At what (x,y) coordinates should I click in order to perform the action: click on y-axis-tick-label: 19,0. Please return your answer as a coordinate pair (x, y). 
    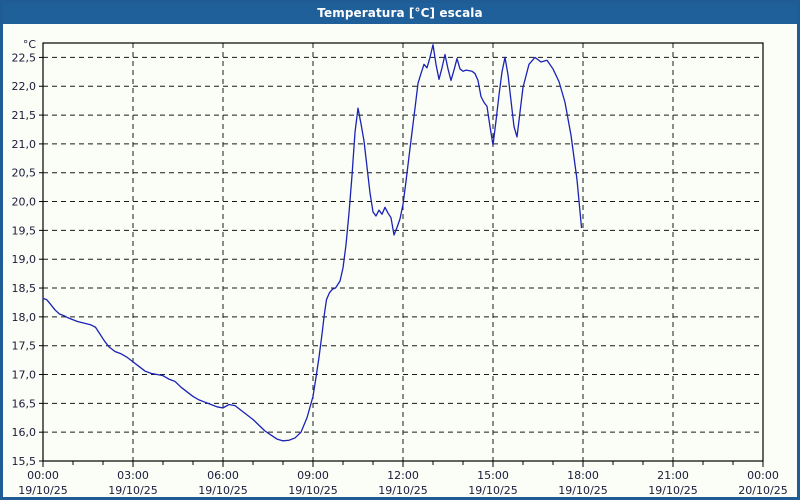
    Looking at the image, I should click on (24, 259).